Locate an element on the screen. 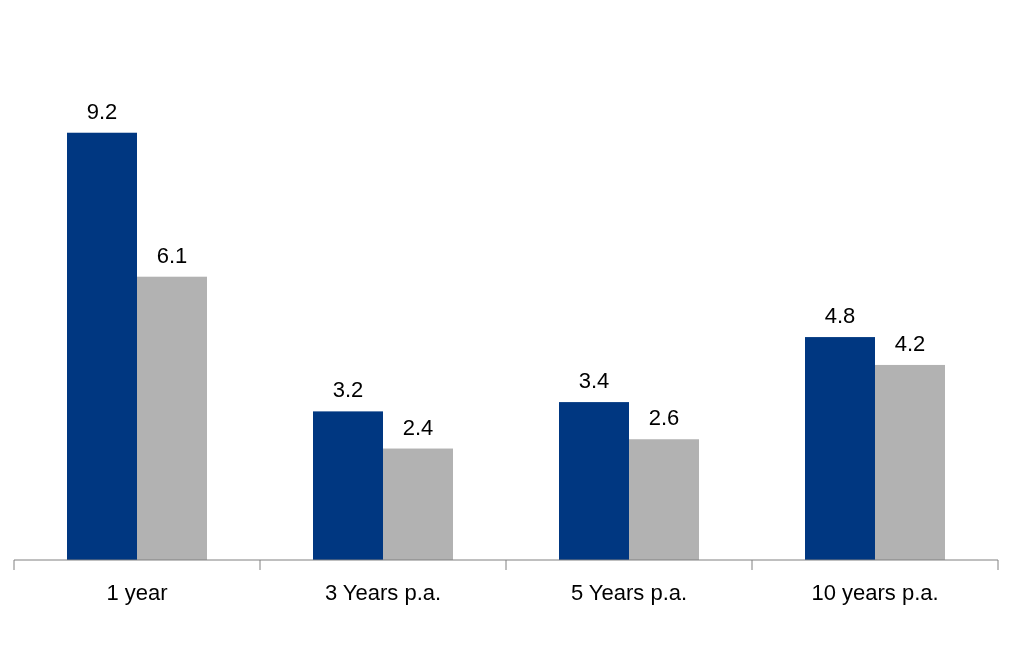 This screenshot has height=664, width=1020. data-label: 9.2 is located at coordinates (102, 111).